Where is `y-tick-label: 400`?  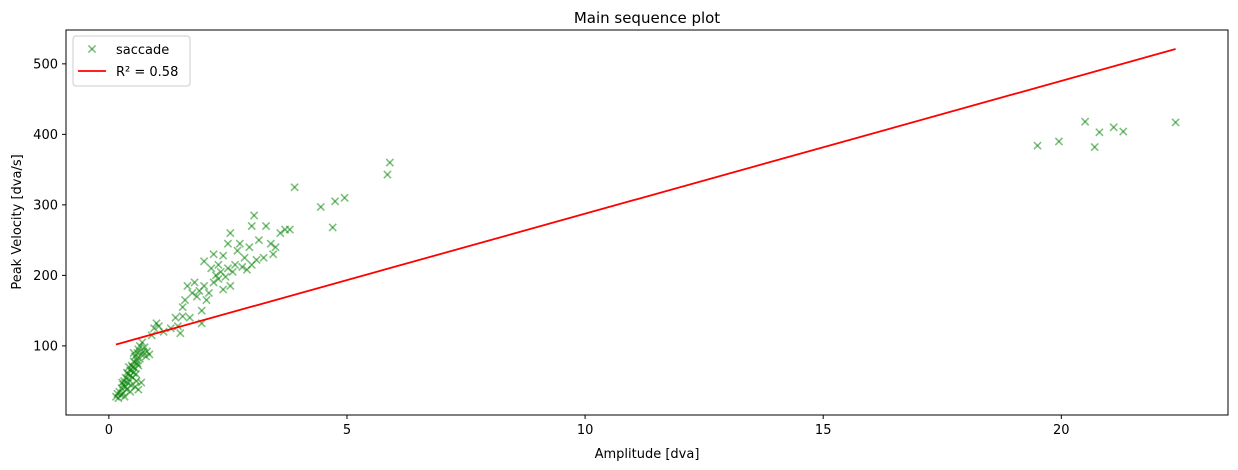
y-tick-label: 400 is located at coordinates (45, 135).